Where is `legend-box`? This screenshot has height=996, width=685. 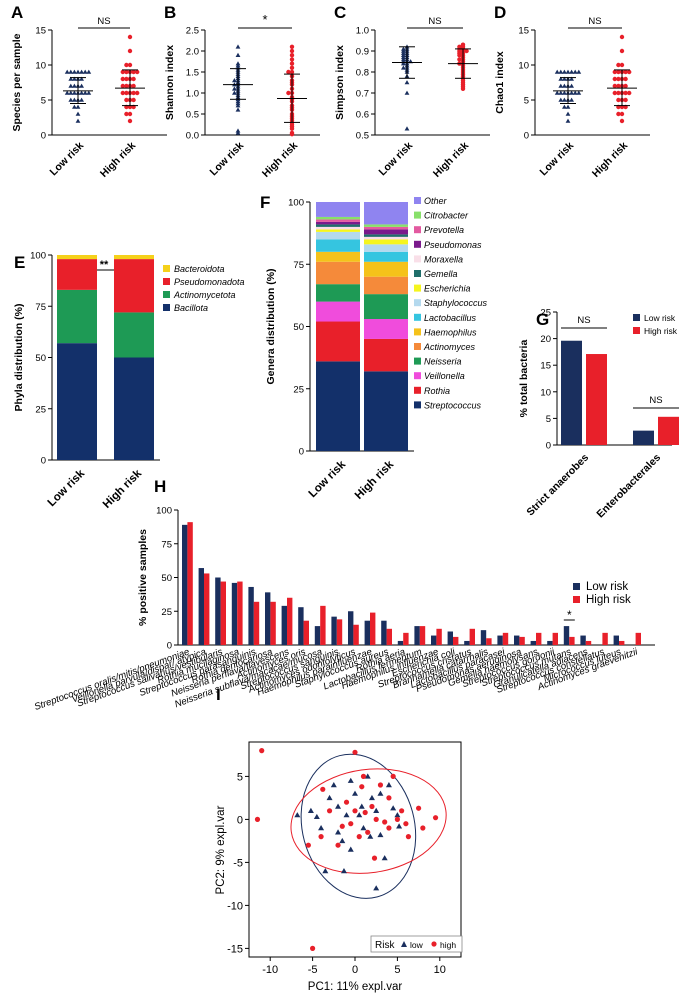
legend-box is located at coordinates (416, 944).